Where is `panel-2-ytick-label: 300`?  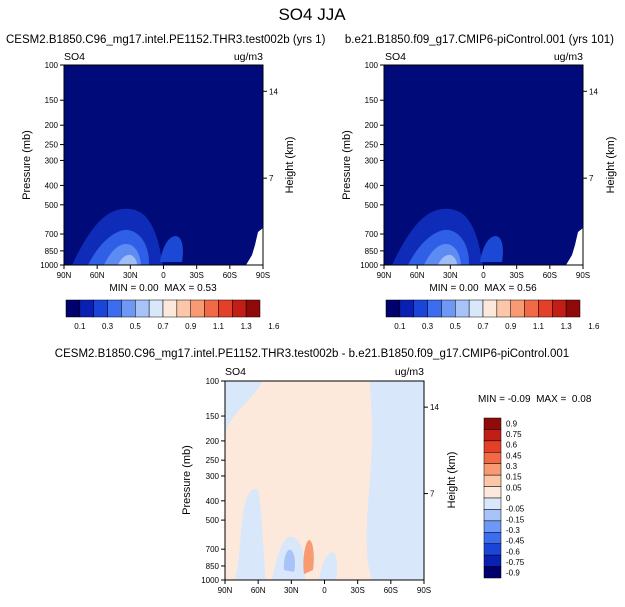 panel-2-ytick-label: 300 is located at coordinates (372, 160).